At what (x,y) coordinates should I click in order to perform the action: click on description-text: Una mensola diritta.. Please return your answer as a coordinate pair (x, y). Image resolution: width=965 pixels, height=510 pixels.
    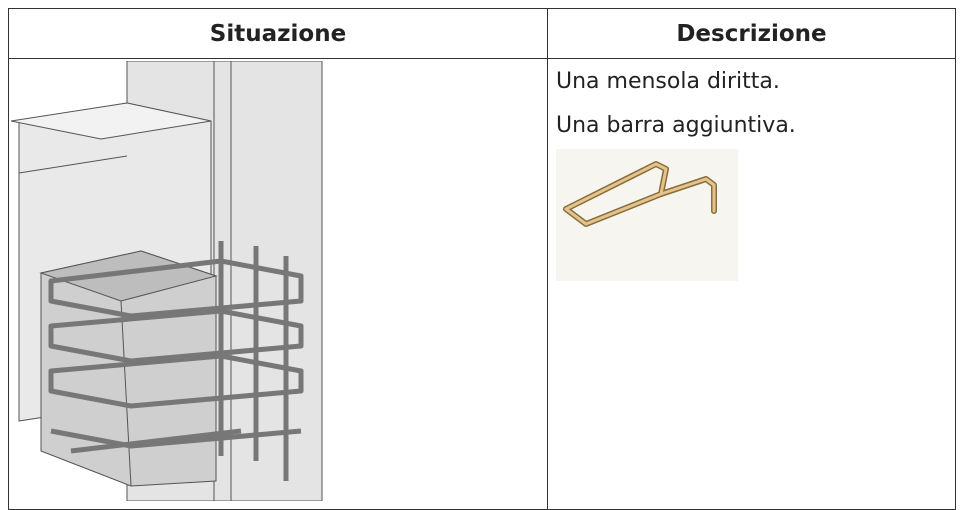
    Looking at the image, I should click on (668, 81).